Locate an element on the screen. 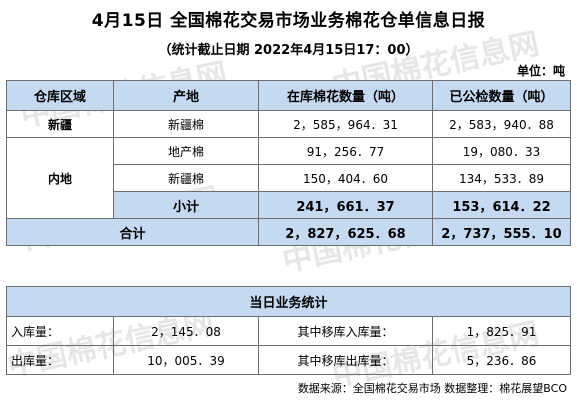 This screenshot has height=400, width=577. inspected-cell: 2，583，940．88 is located at coordinates (501, 124).